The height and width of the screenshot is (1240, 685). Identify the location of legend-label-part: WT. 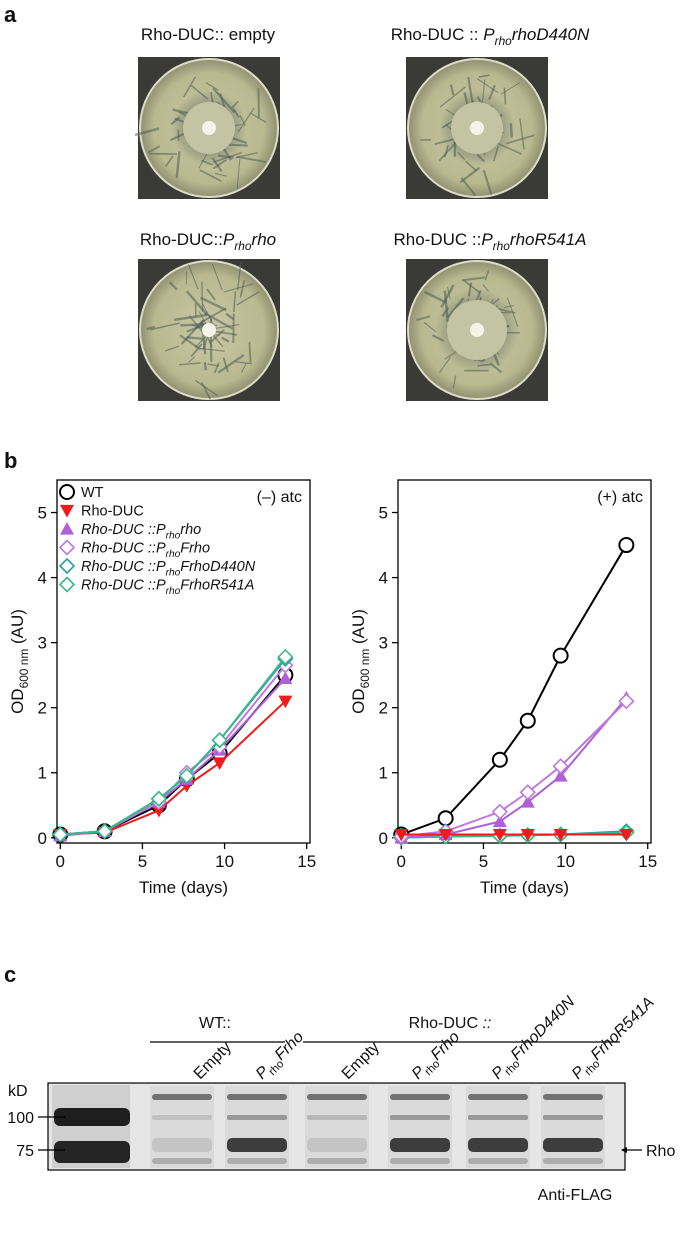
(92, 493).